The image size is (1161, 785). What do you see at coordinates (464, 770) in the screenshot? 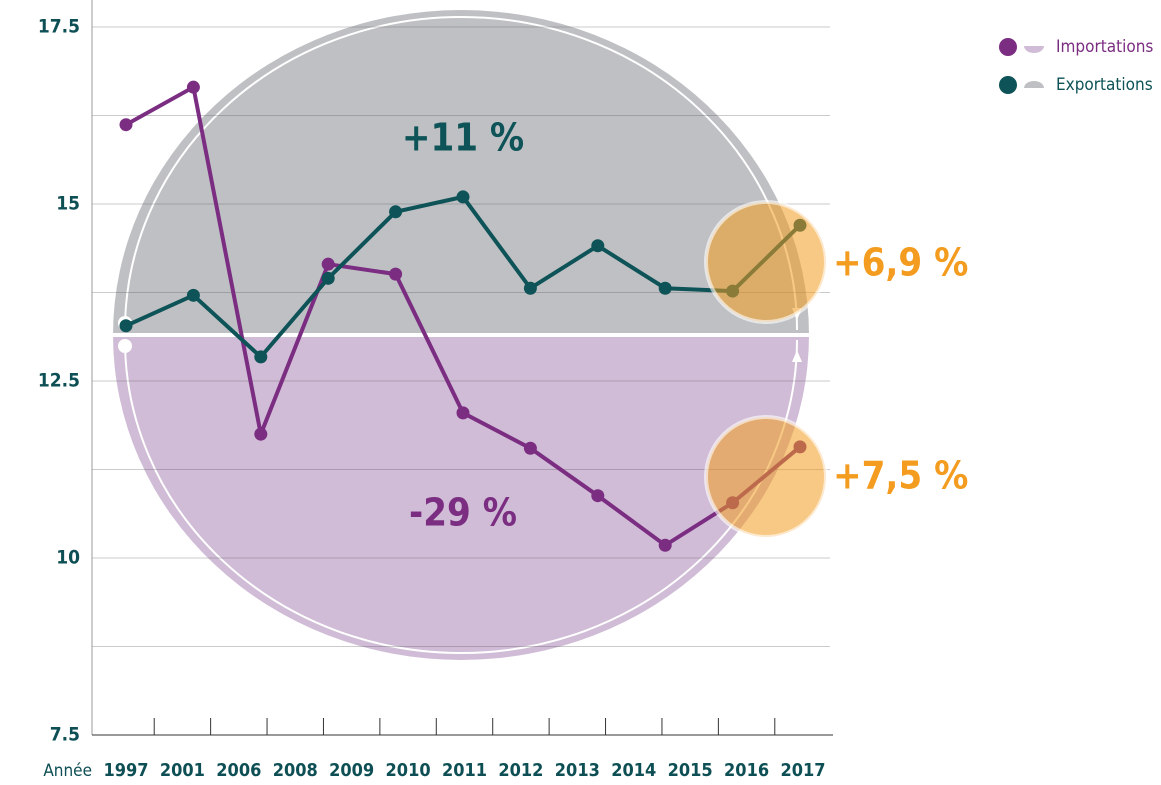
I see `x-tick-label: 2011` at bounding box center [464, 770].